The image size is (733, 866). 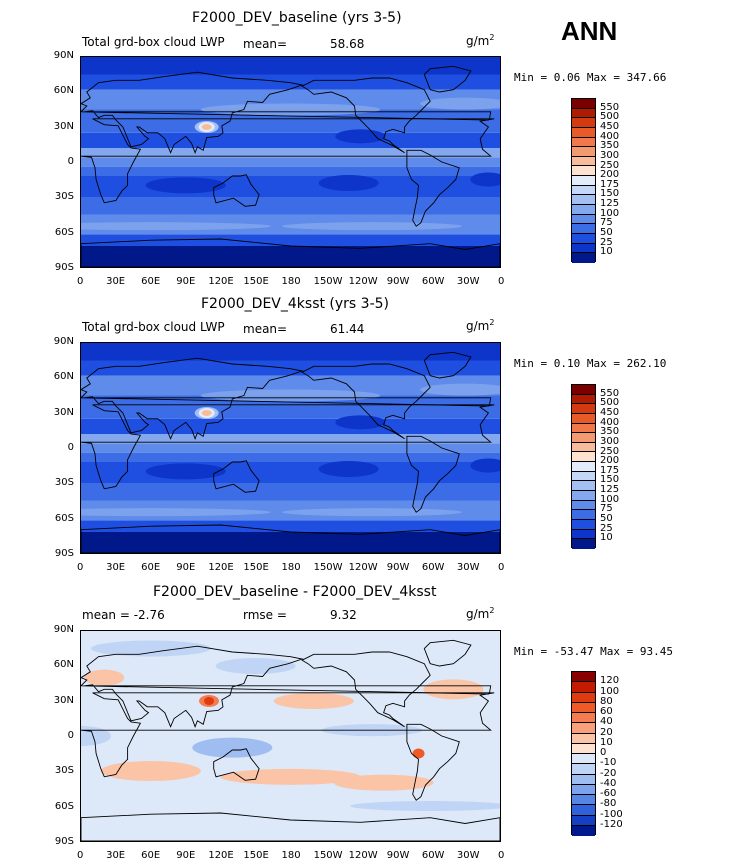 What do you see at coordinates (611, 824) in the screenshot?
I see `colorbar-level-label: -120` at bounding box center [611, 824].